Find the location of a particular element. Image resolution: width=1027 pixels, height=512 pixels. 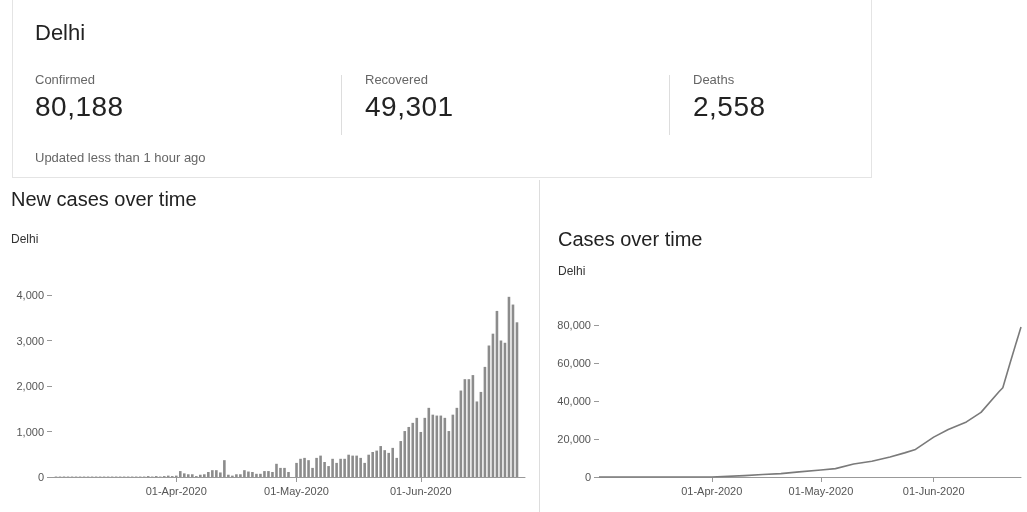

y-tick-label: 60,000 is located at coordinates (574, 363).